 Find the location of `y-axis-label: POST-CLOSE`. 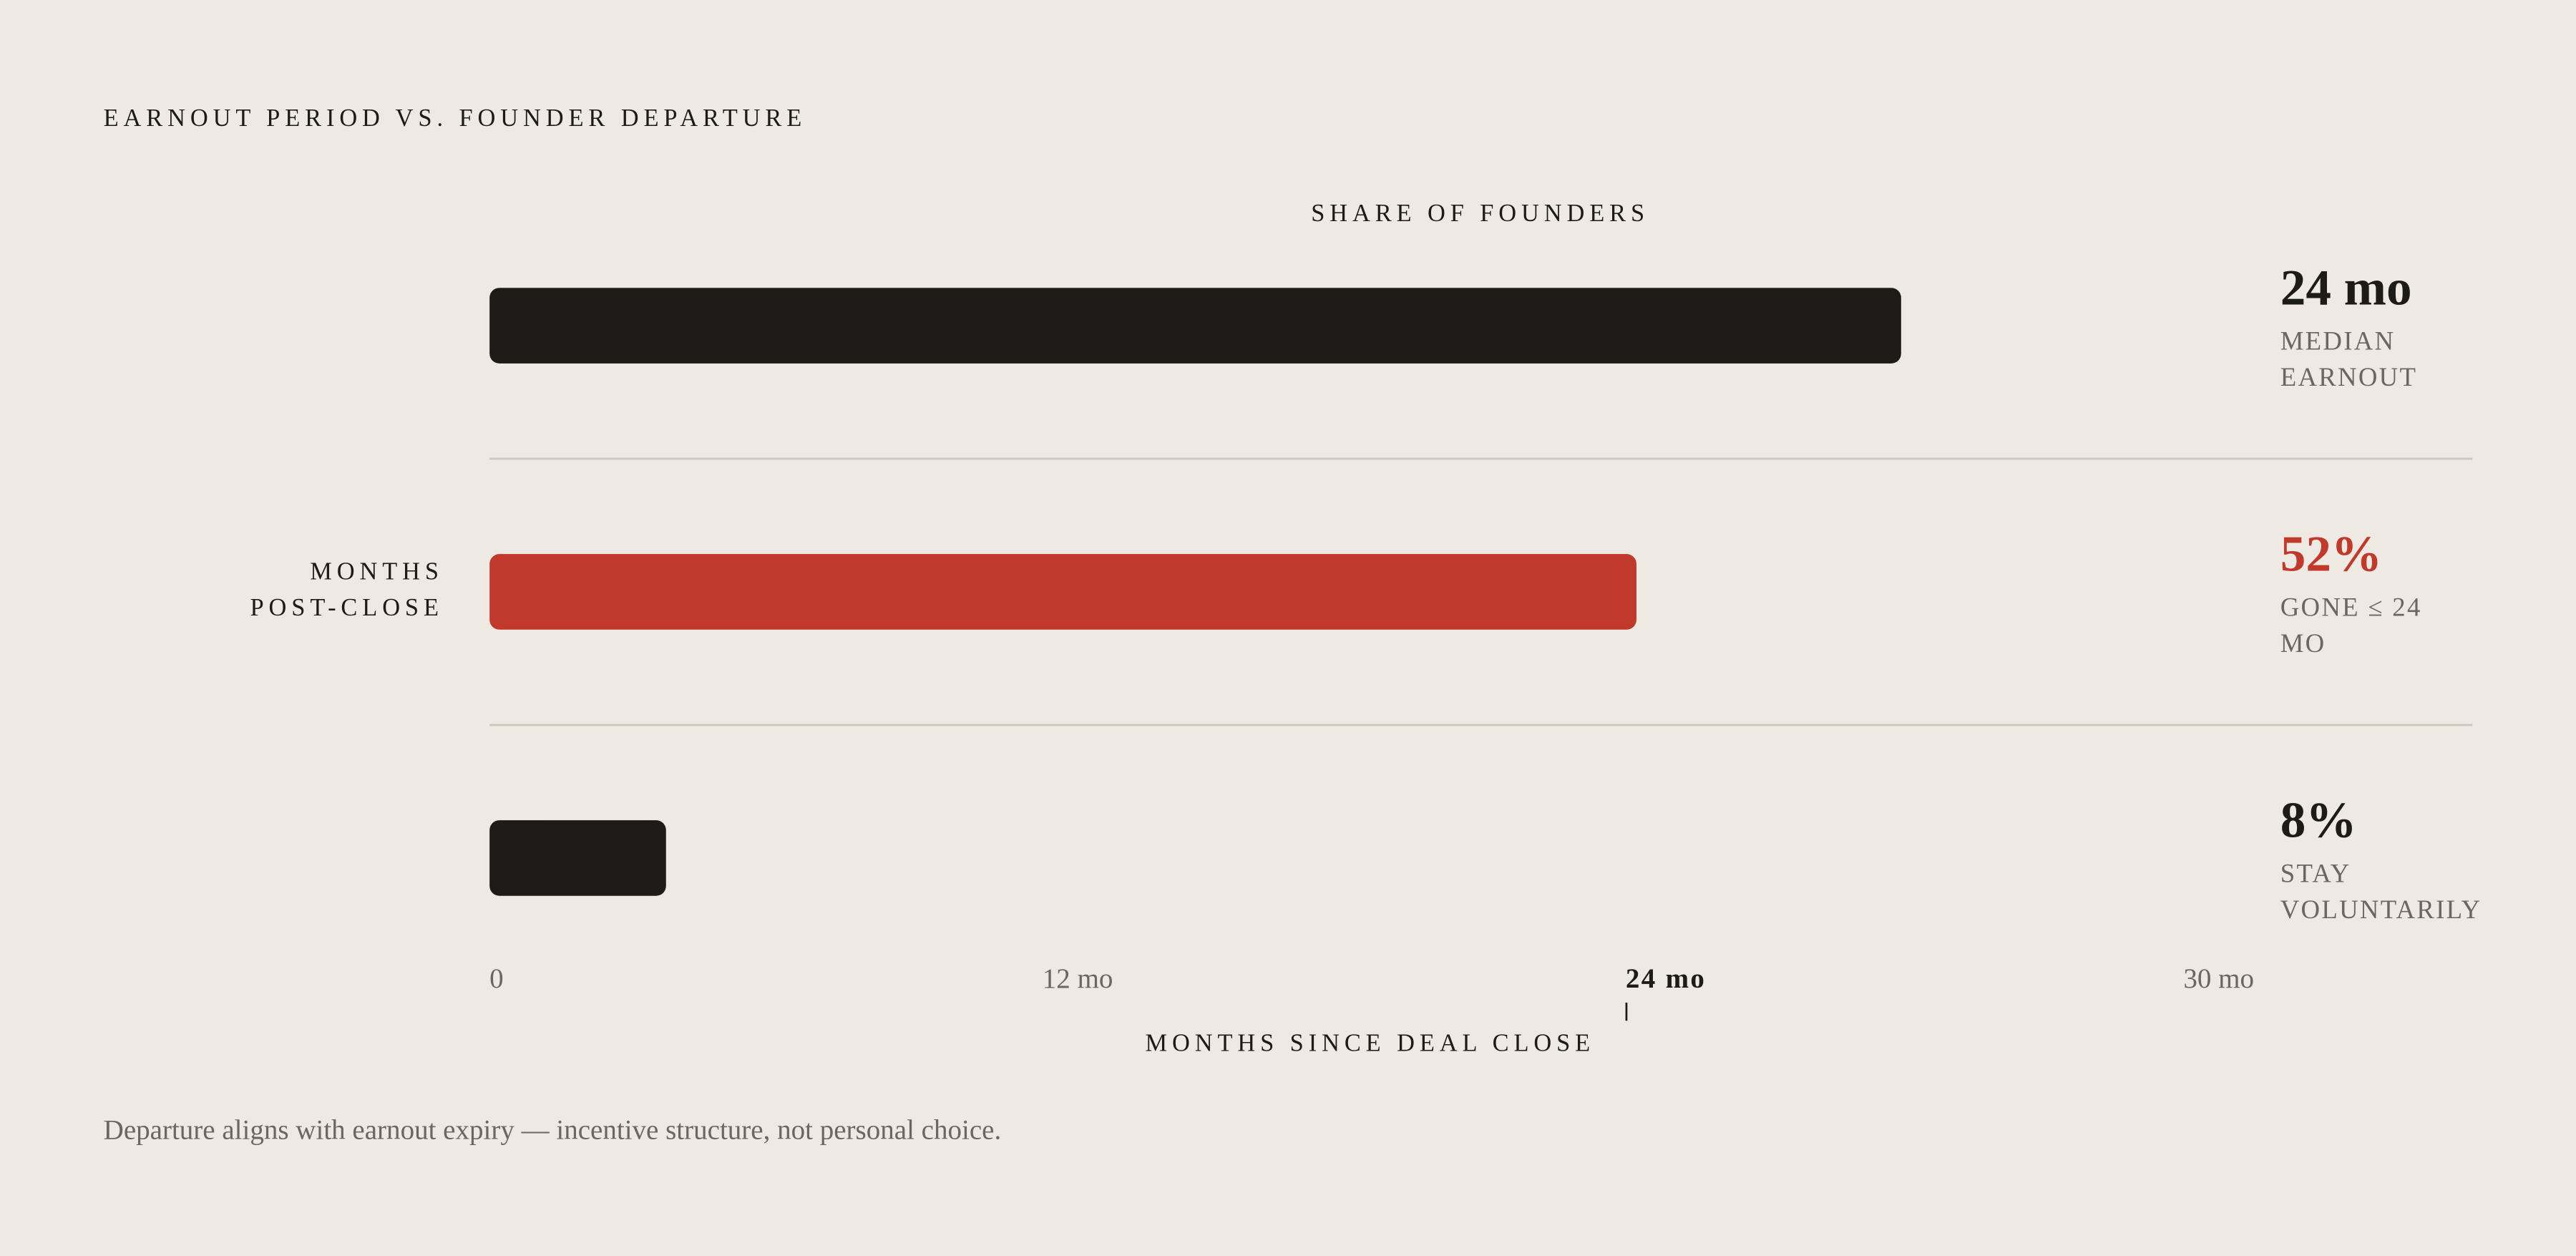

y-axis-label: POST-CLOSE is located at coordinates (347, 607).